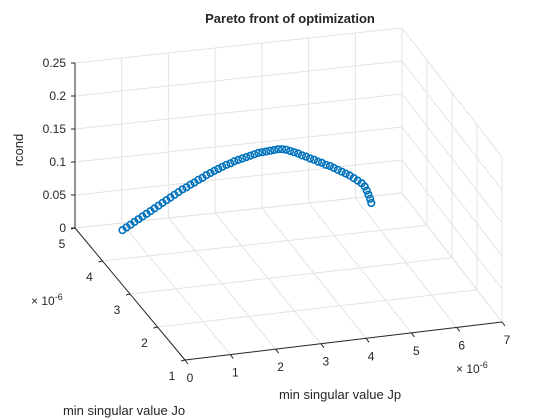 The image size is (560, 420). Describe the element at coordinates (124, 410) in the screenshot. I see `y-axis-label: min singular value Jo` at that location.